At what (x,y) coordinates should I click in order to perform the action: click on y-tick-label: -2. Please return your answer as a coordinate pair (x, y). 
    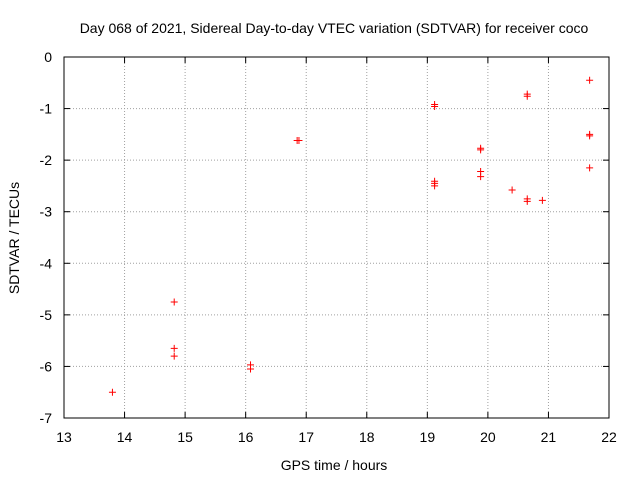
    Looking at the image, I should click on (46, 160).